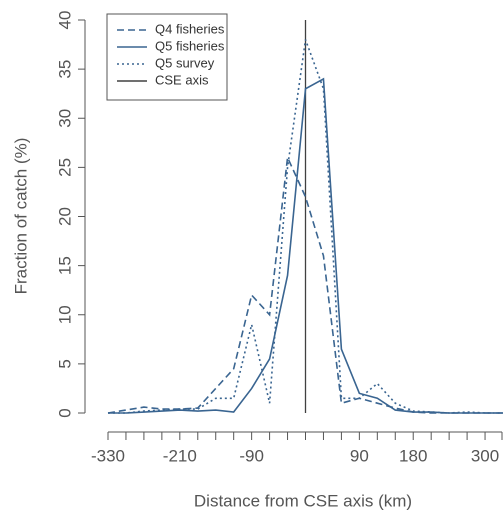  I want to click on y-tick-label: 0, so click(64, 412).